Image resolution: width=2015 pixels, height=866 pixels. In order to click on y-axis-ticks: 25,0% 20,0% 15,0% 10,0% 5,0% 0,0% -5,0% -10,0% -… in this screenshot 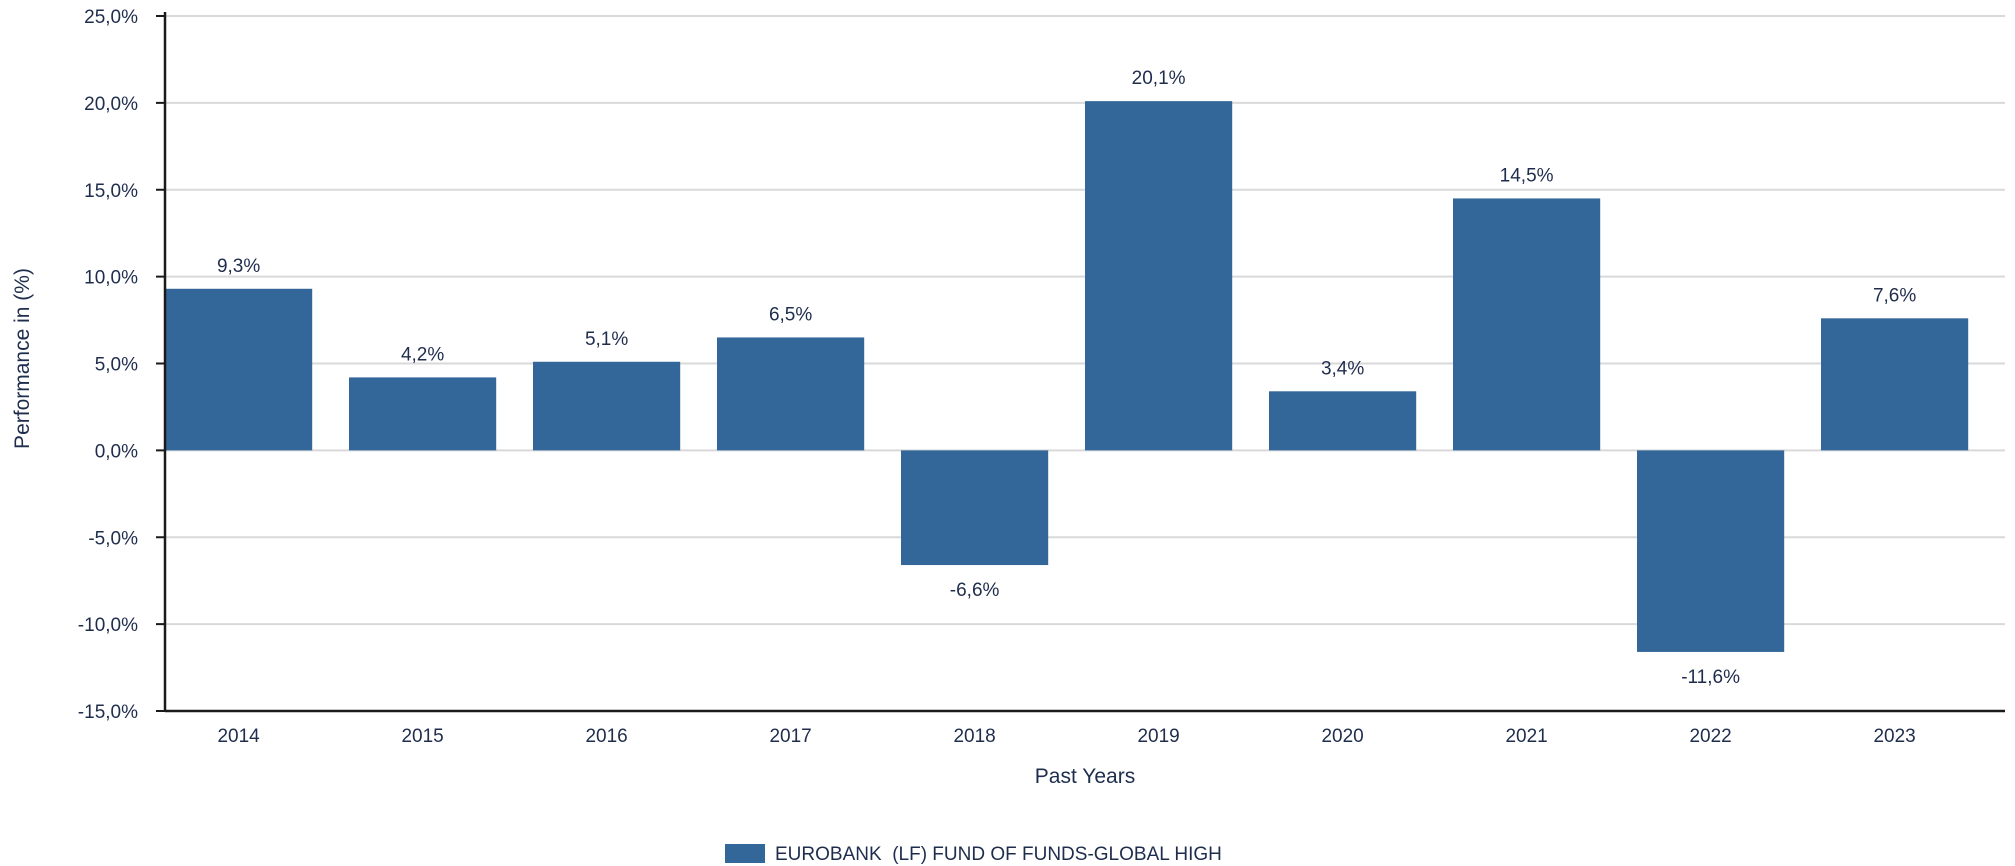, I will do `click(121, 365)`.